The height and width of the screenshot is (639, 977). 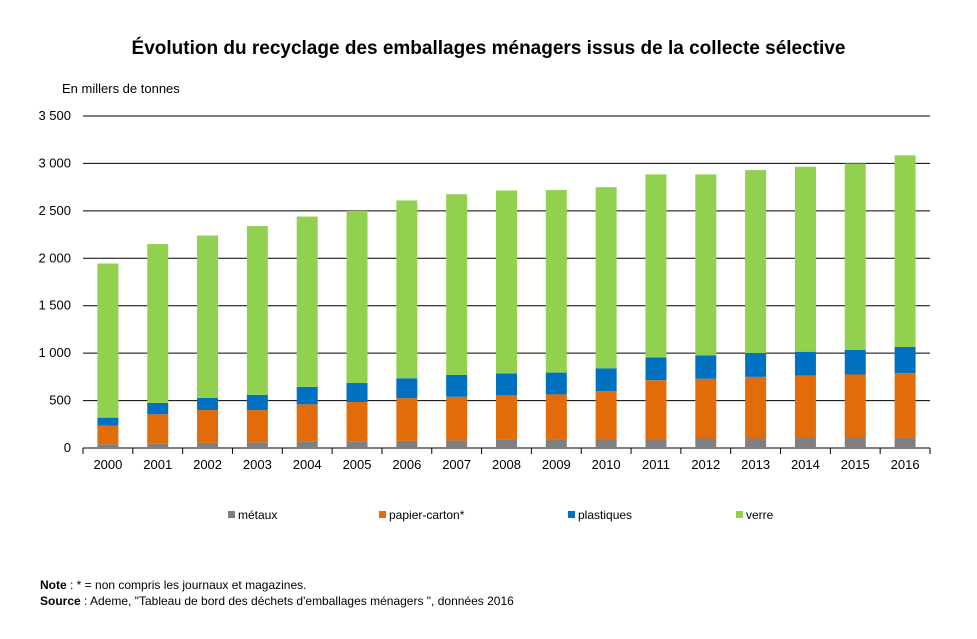 I want to click on x-tick-label: 2011, so click(x=656, y=464).